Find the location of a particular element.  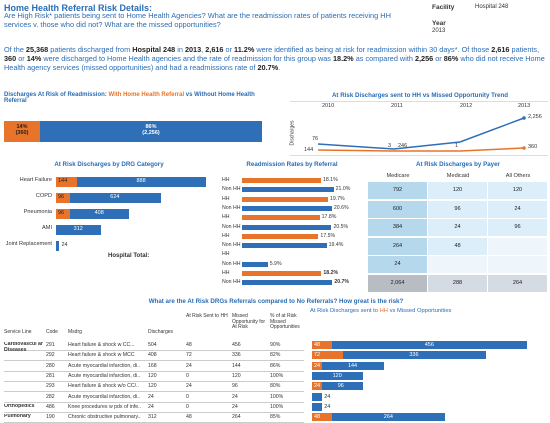

bottom-col-header: Code is located at coordinates (52, 332).